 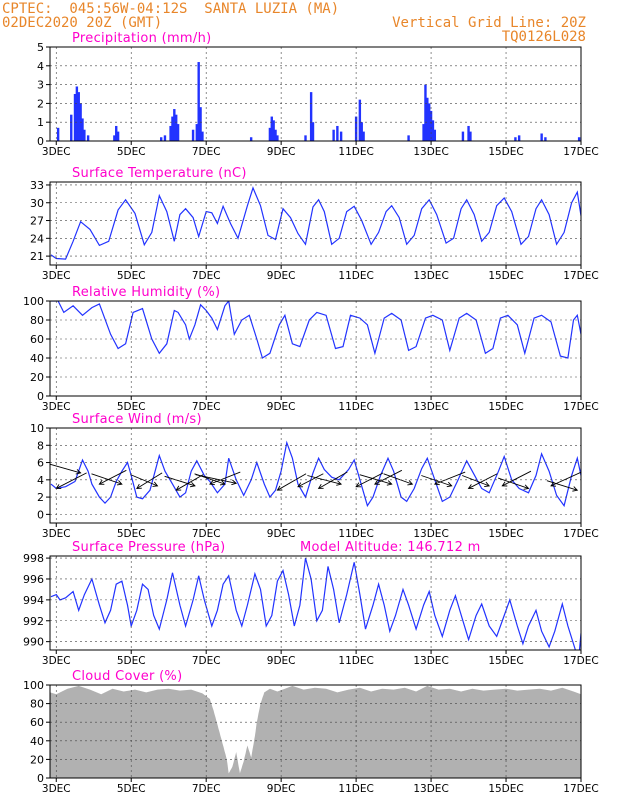 I want to click on y-tick-label: 10, so click(x=37, y=428).